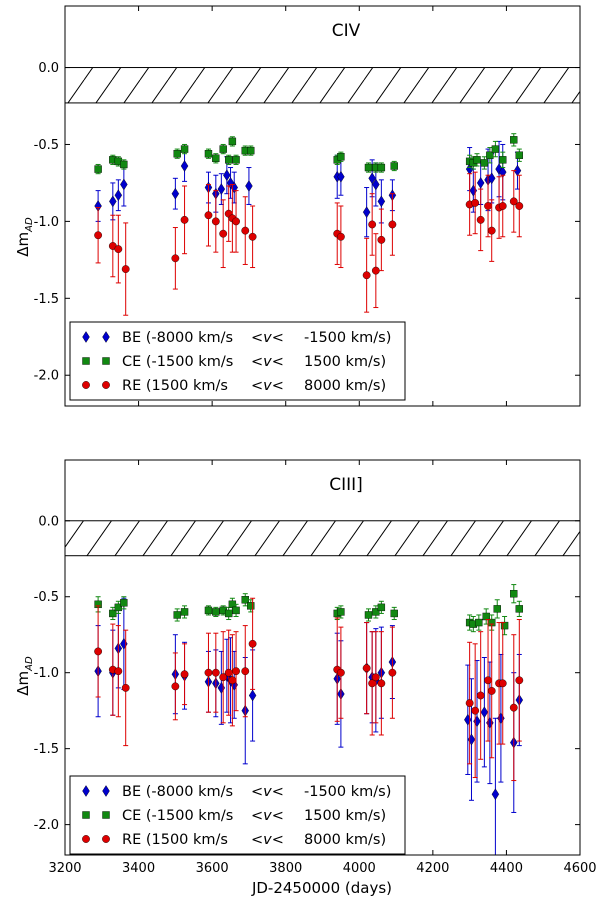 The width and height of the screenshot is (600, 901). What do you see at coordinates (345, 386) in the screenshot?
I see `legend-label-tail: 8000 km/s)` at bounding box center [345, 386].